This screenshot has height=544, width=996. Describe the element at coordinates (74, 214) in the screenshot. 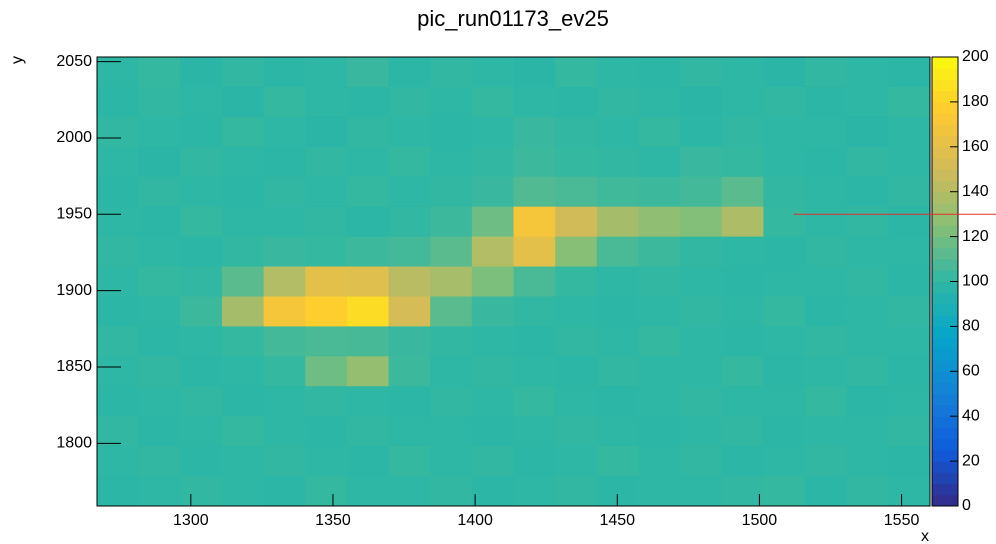

I see `y-tick-label: 1950` at that location.